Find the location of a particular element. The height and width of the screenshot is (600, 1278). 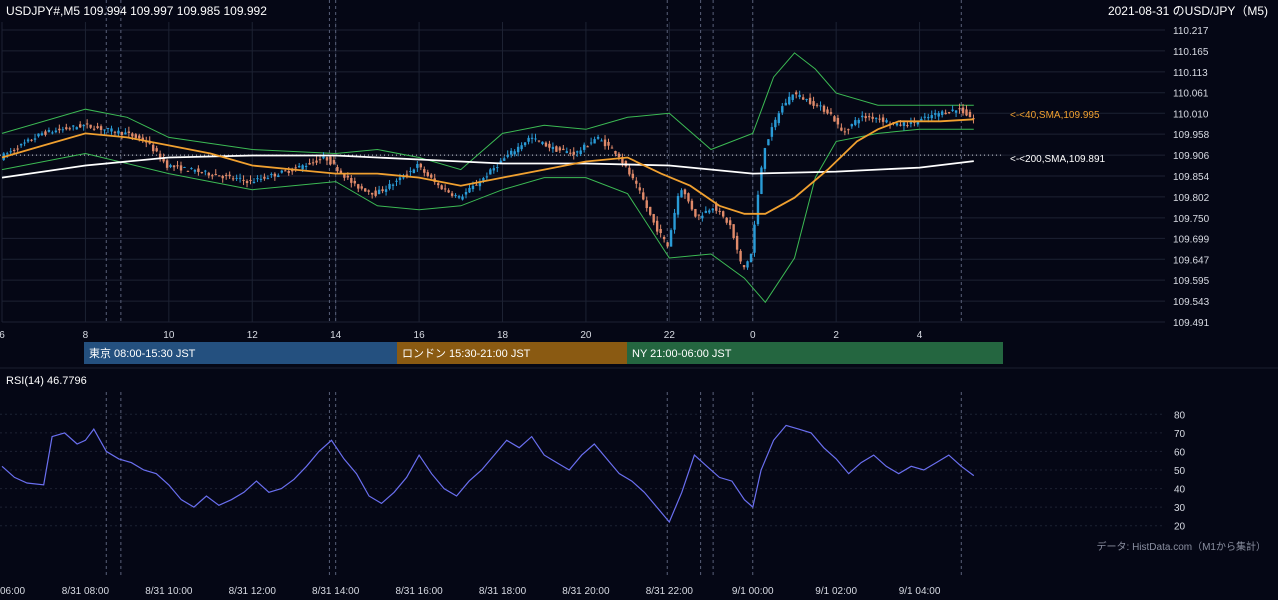

date-tick-label: 8/31 20:00 is located at coordinates (586, 591).